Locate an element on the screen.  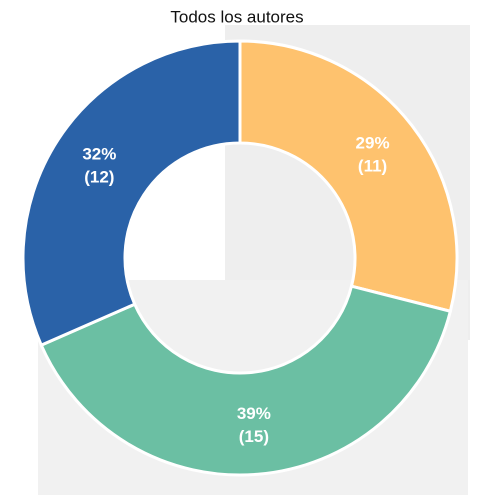
value-label: (12) is located at coordinates (99, 177).